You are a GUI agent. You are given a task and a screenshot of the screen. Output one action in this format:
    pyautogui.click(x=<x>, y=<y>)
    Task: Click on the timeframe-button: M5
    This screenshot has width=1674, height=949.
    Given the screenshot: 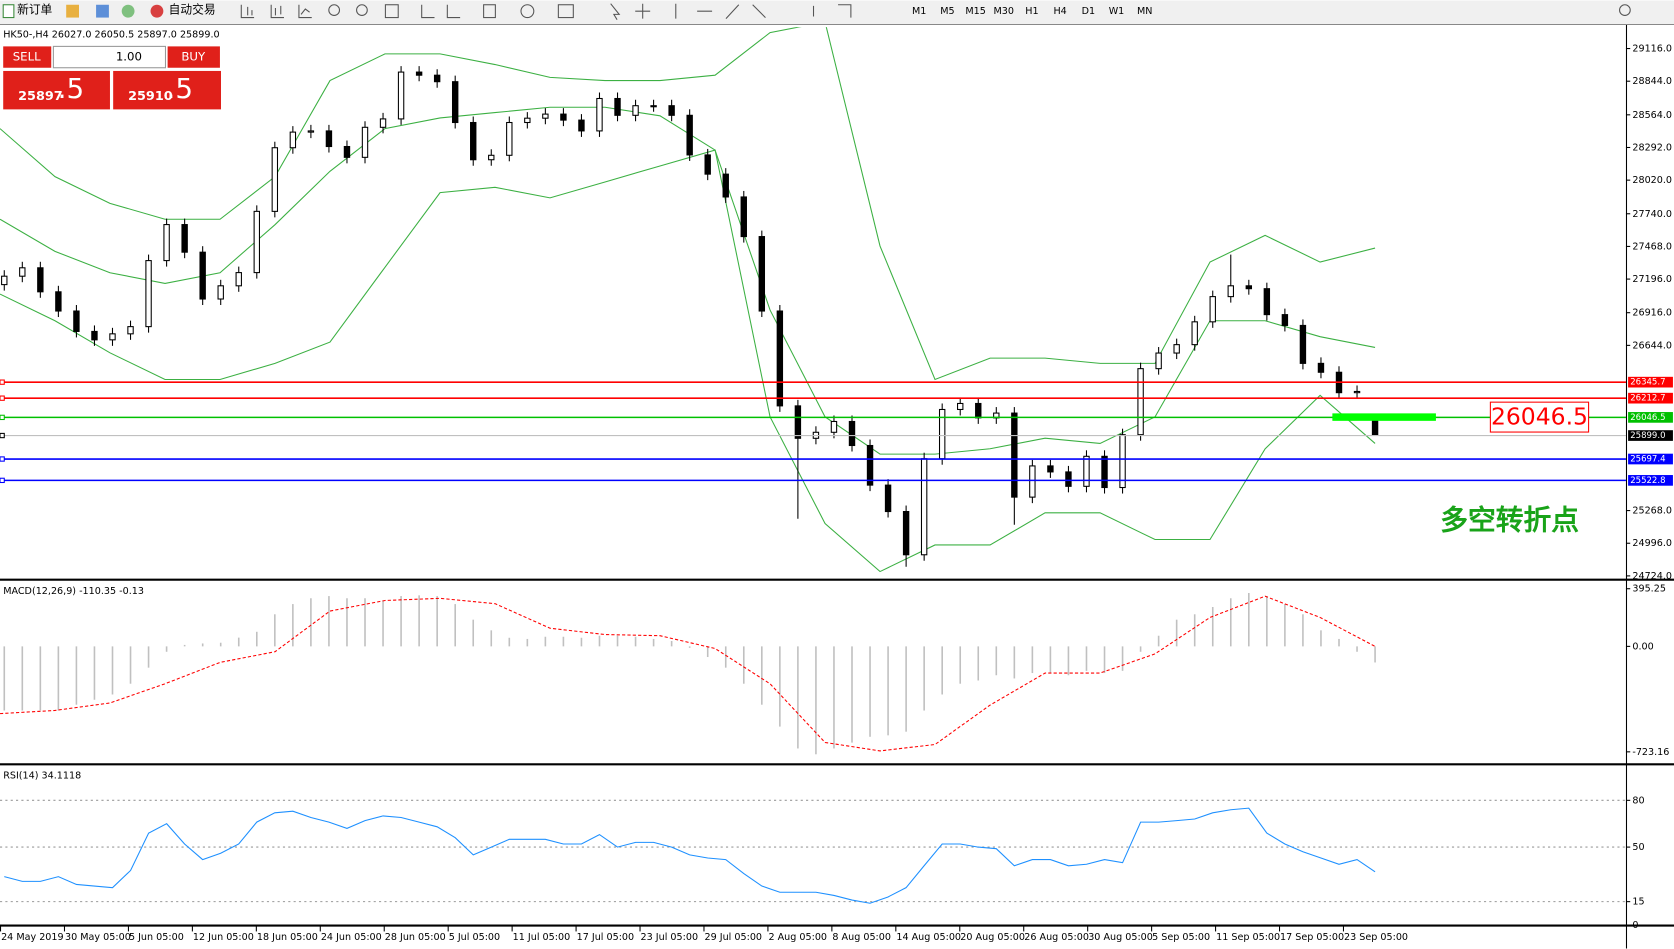 What is the action you would take?
    pyautogui.click(x=947, y=11)
    